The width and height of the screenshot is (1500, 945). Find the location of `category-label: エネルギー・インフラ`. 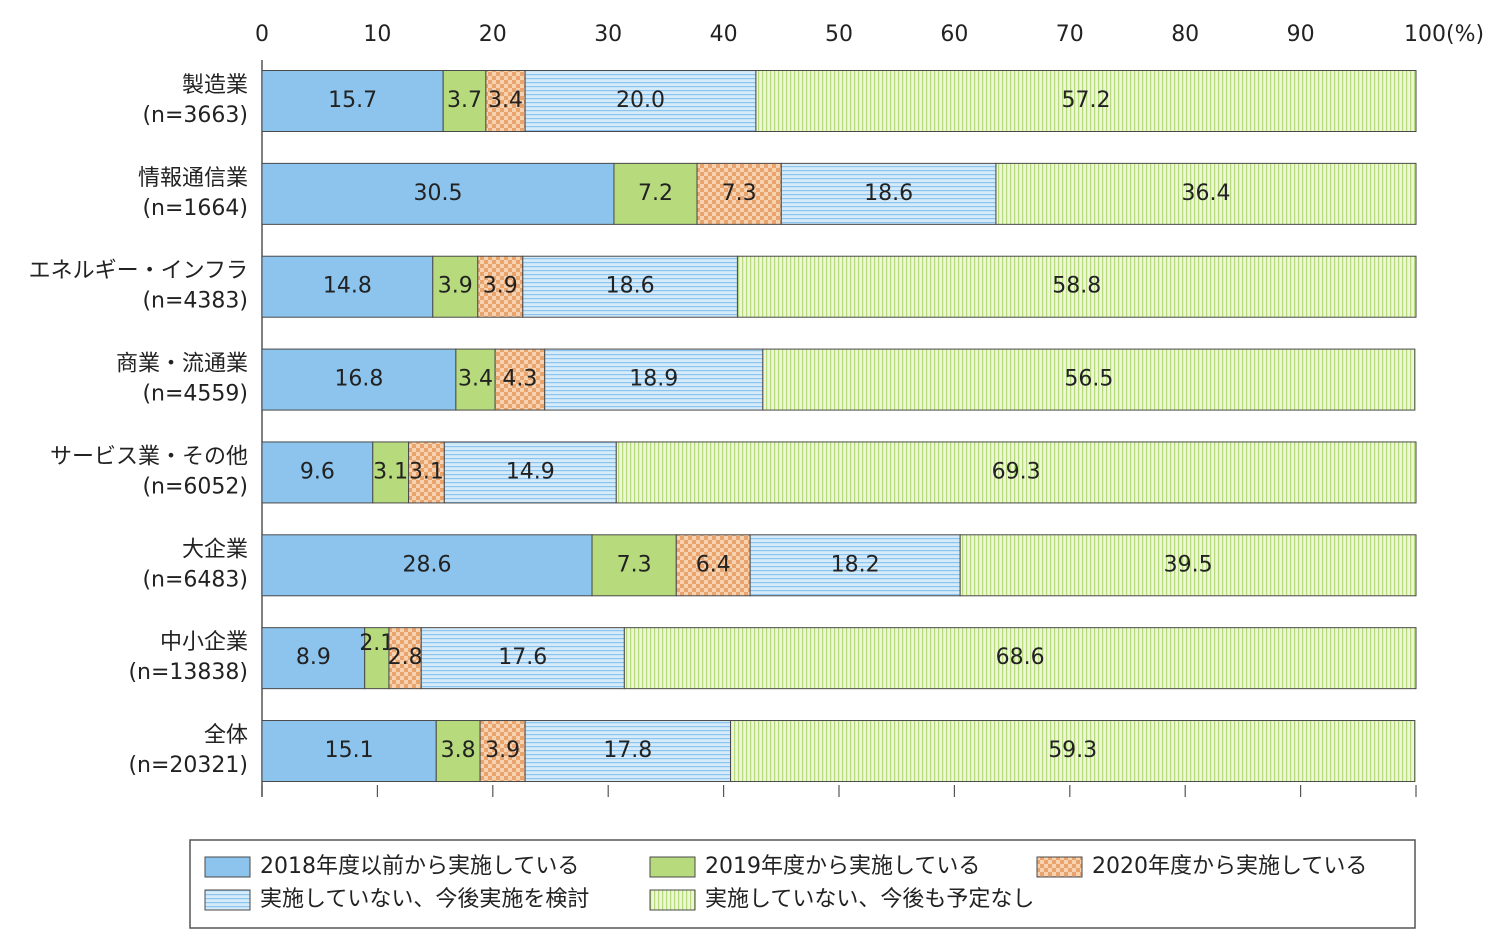

category-label: エネルギー・インフラ is located at coordinates (138, 271).